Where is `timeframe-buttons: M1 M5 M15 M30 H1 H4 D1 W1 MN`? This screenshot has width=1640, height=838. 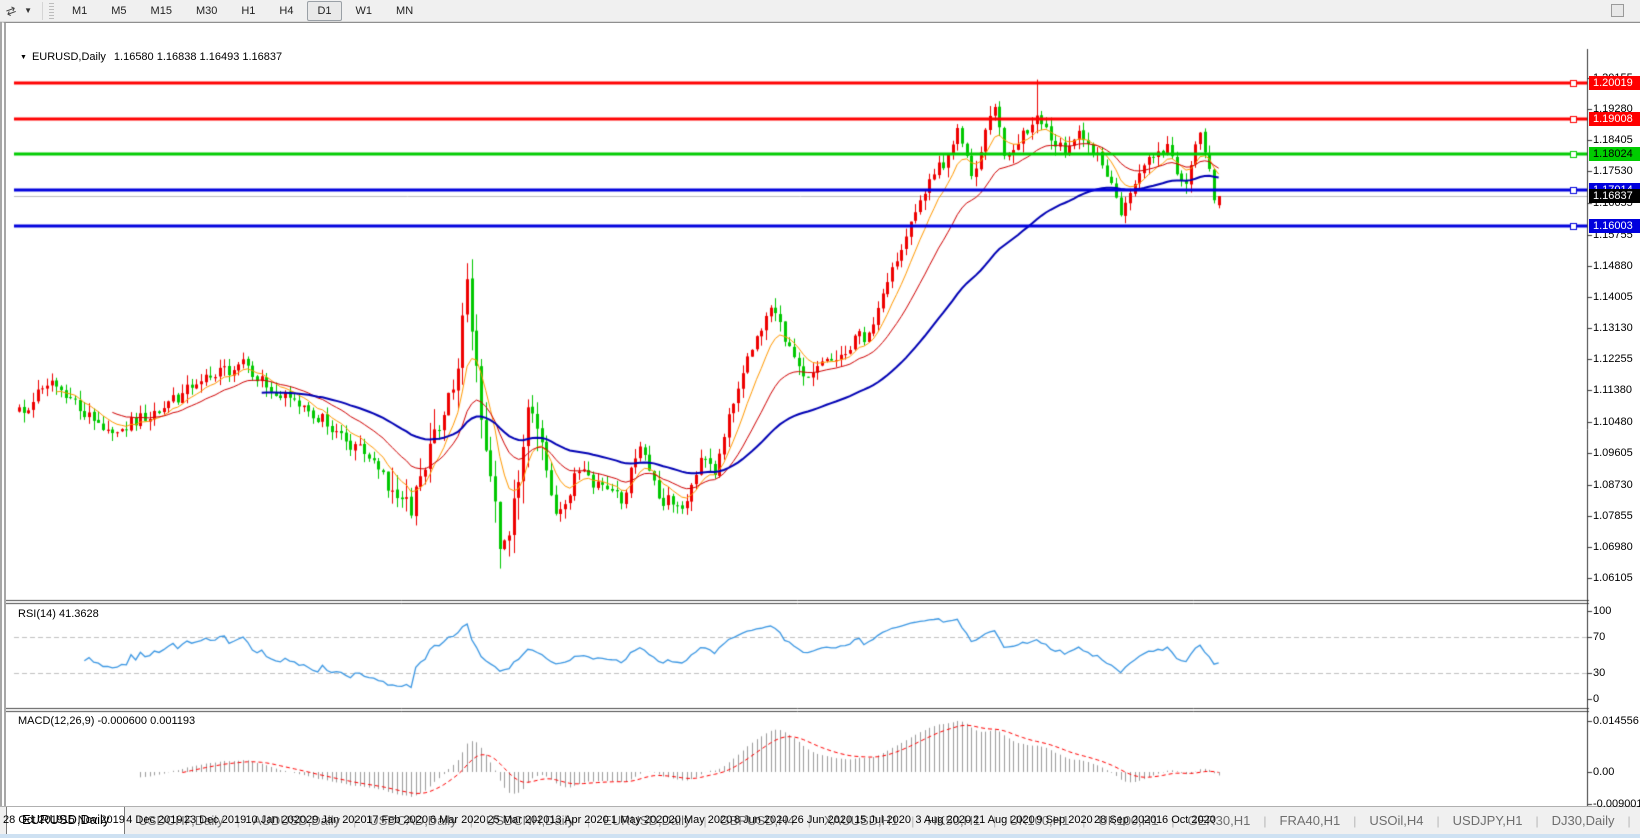 timeframe-buttons: M1 M5 M15 M30 H1 H4 D1 W1 MN is located at coordinates (242, 10).